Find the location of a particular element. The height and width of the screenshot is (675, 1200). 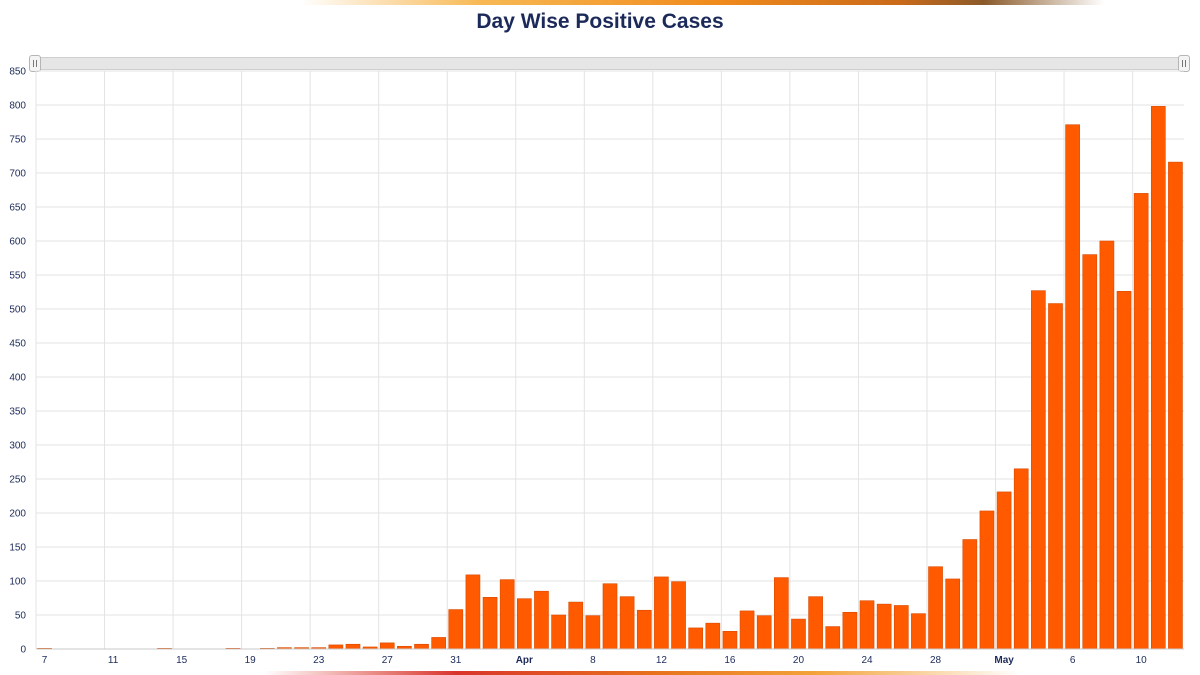

y-tick-label: 150 is located at coordinates (17, 548).